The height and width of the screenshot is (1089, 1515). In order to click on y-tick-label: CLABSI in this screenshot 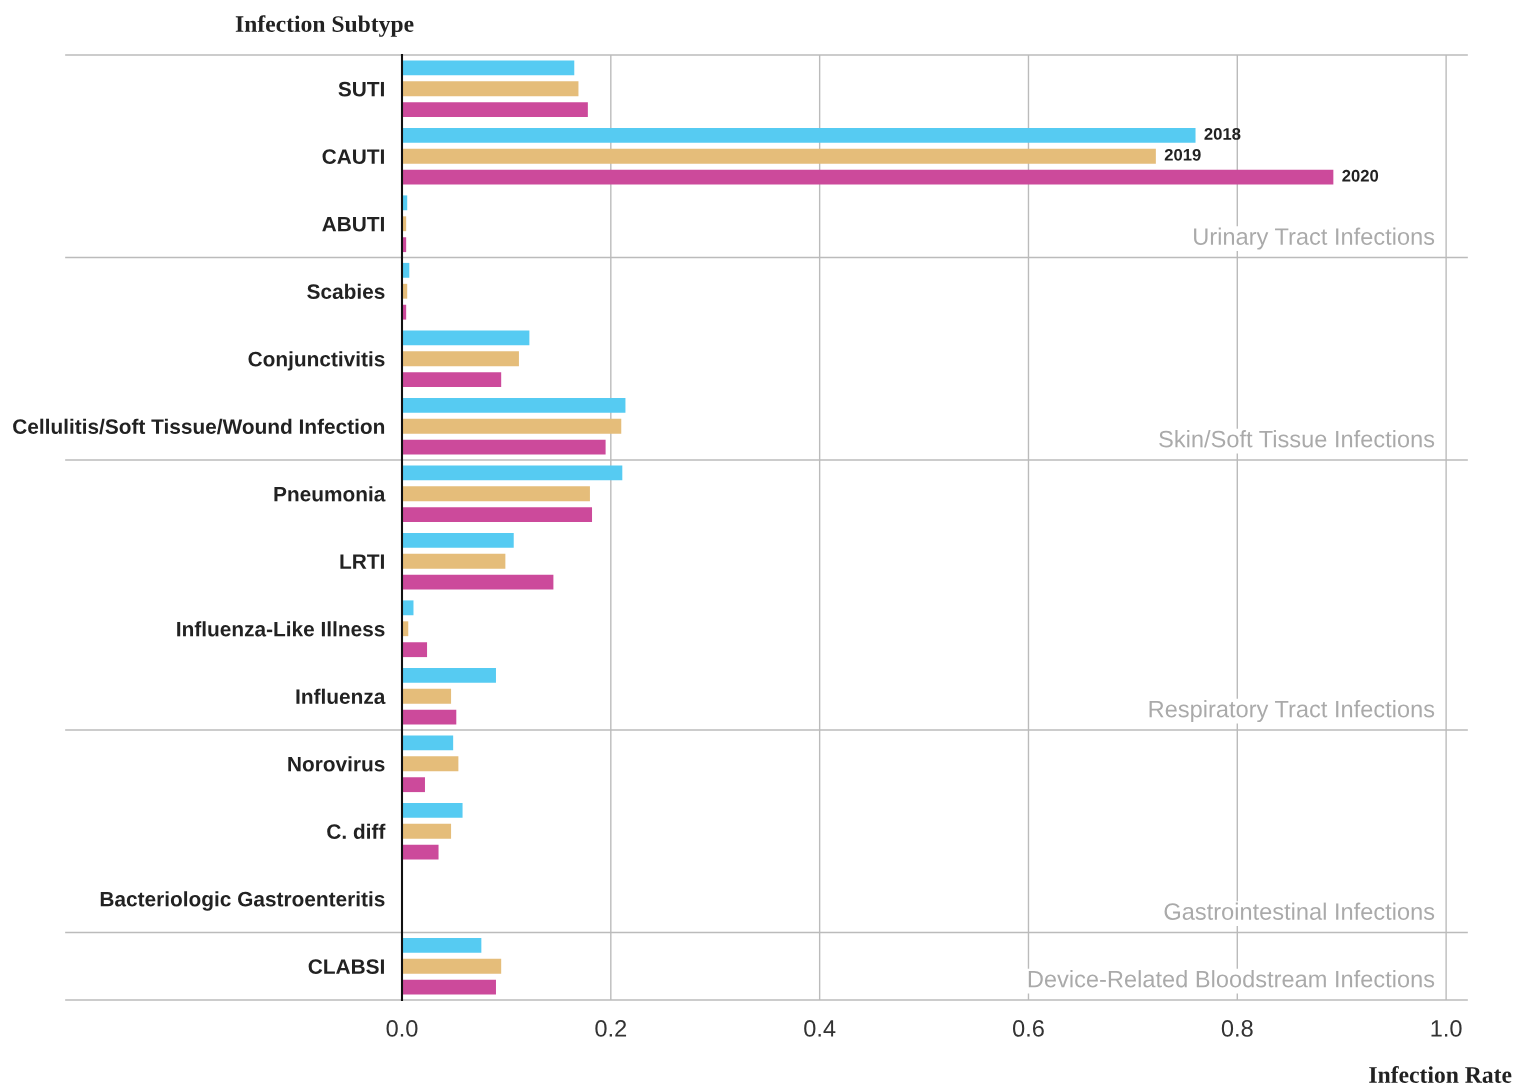, I will do `click(346, 966)`.